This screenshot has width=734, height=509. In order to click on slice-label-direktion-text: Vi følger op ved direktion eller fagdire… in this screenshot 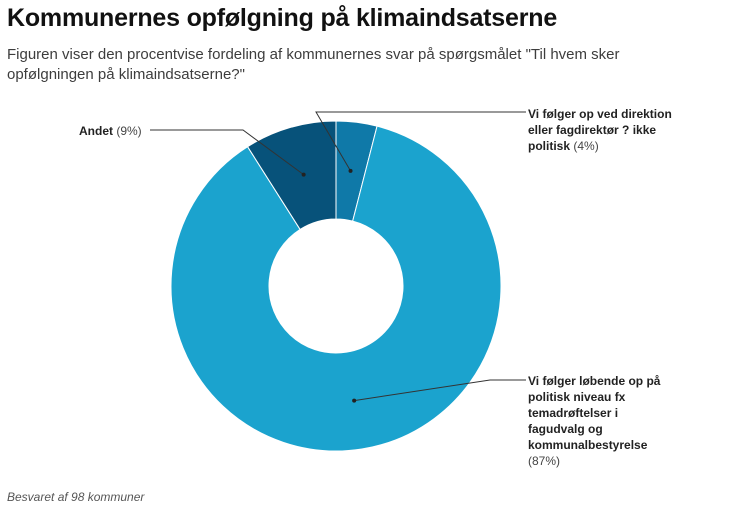, I will do `click(600, 130)`.